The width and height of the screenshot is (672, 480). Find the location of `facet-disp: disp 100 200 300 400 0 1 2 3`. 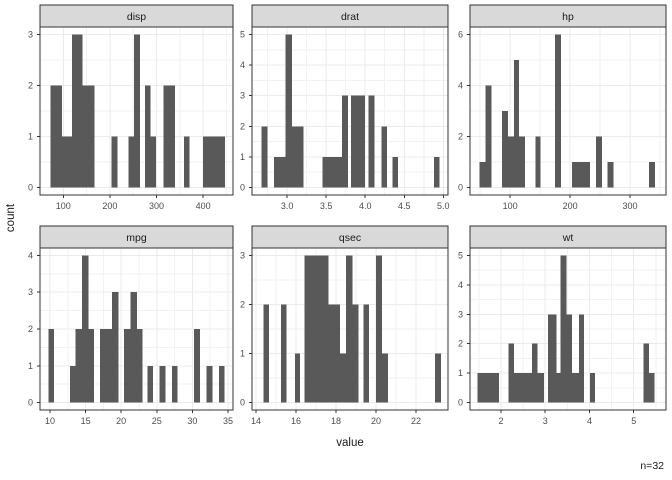

facet-disp: disp 100 200 300 400 0 1 2 3 is located at coordinates (131, 107).